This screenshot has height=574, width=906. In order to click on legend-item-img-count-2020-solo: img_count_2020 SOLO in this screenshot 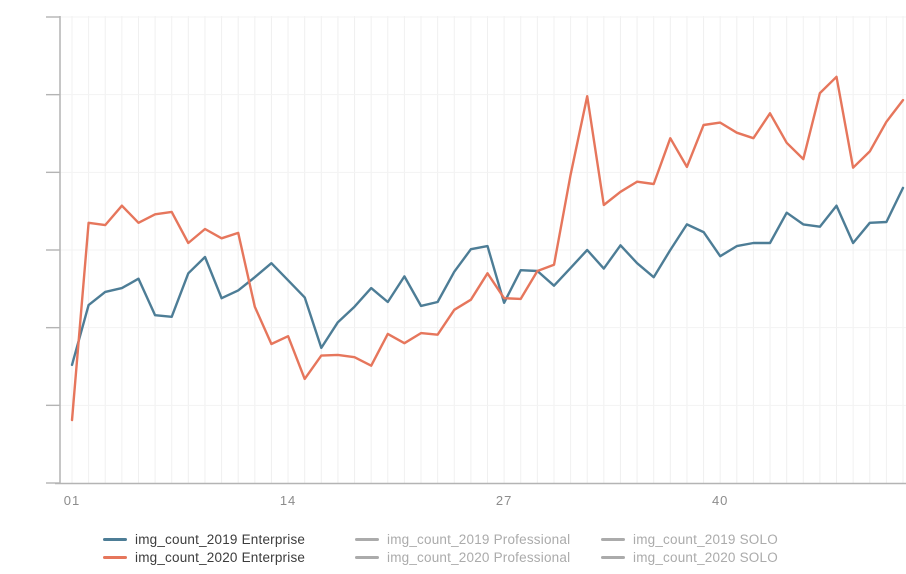, I will do `click(689, 557)`.